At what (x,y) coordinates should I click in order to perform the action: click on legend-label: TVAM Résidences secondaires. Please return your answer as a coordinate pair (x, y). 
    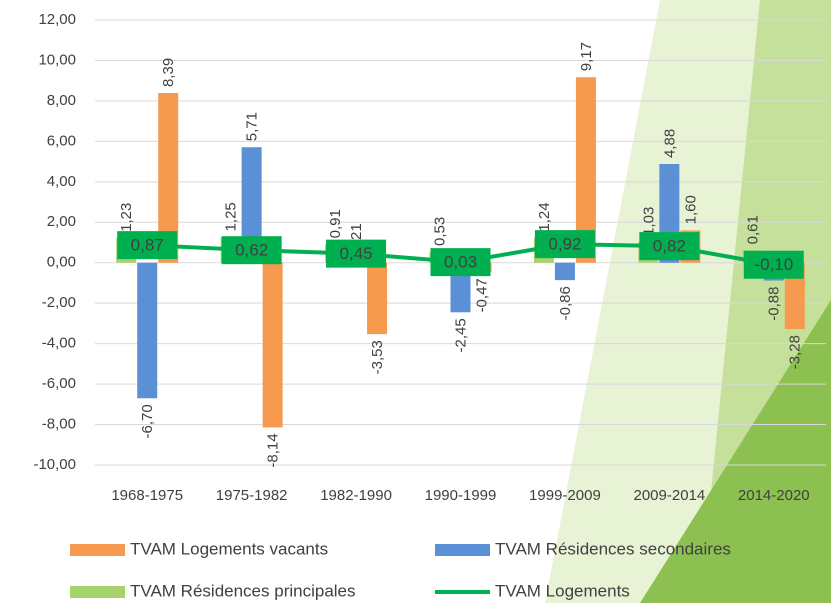
    Looking at the image, I should click on (613, 548).